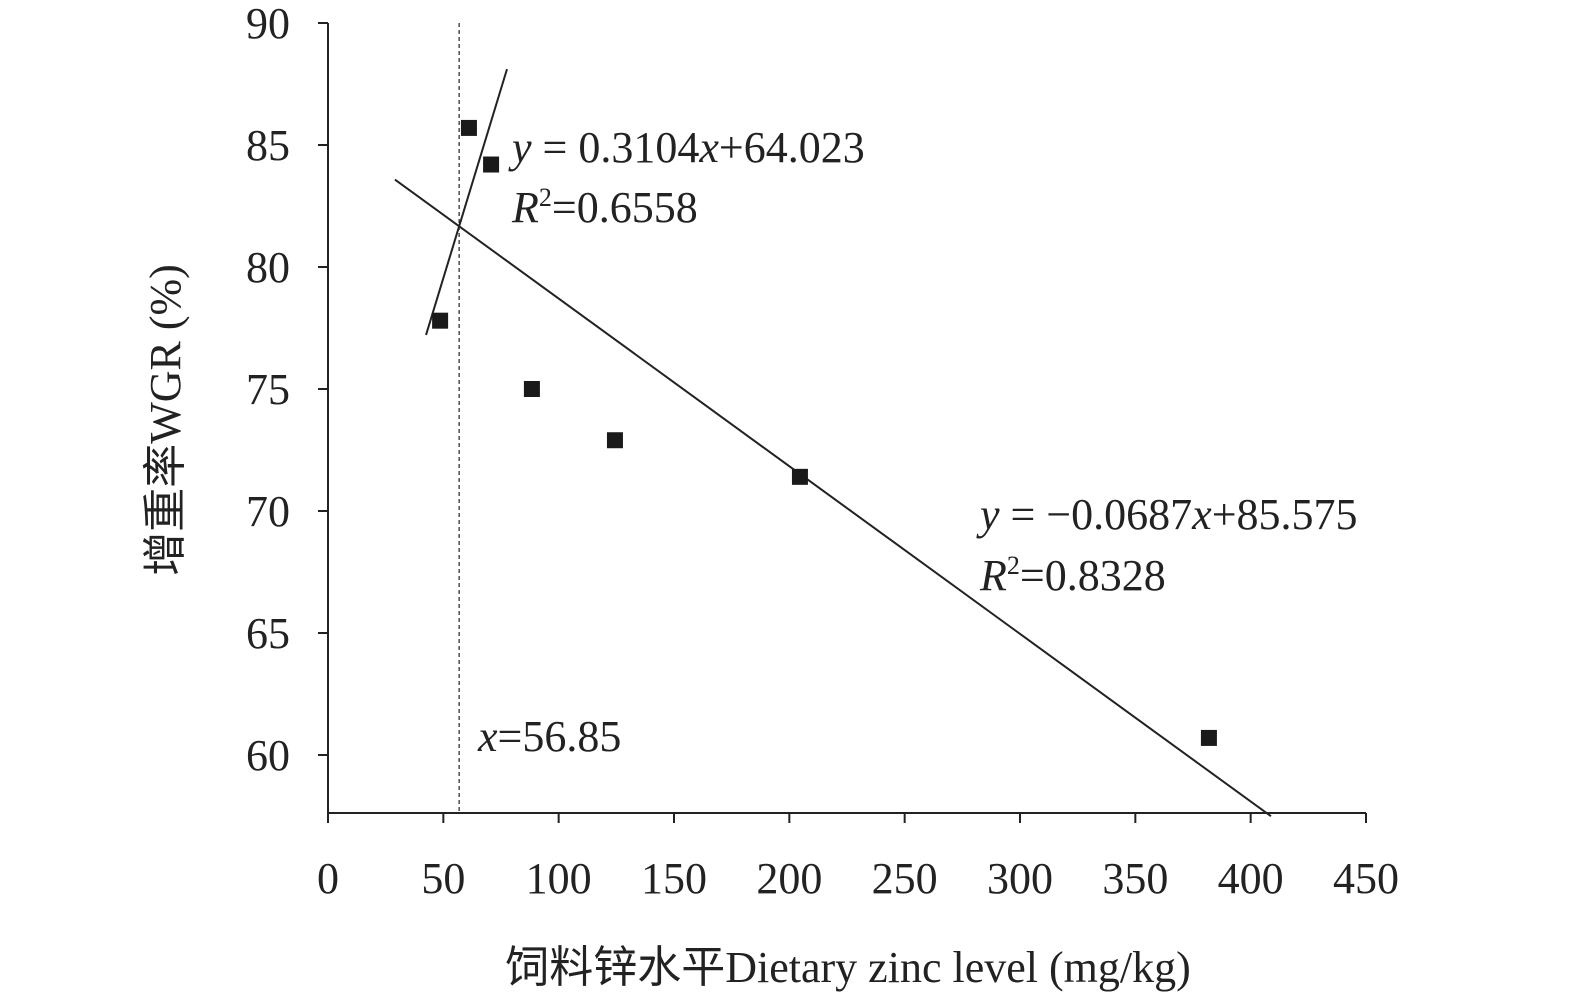 The width and height of the screenshot is (1575, 1004). Describe the element at coordinates (1167, 514) in the screenshot. I see `fit2-equation: y = −0.0687x+85.575` at that location.